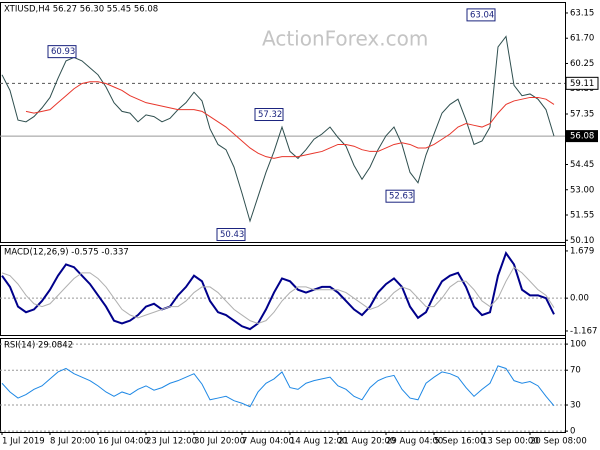  Describe the element at coordinates (66, 253) in the screenshot. I see `panel-title: MACD(12,26,9) -0.575 -0.337` at that location.